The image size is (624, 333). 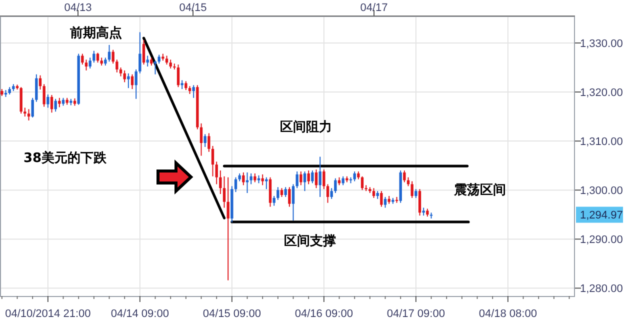 I want to click on annotation: 震荡区间, so click(x=479, y=190).